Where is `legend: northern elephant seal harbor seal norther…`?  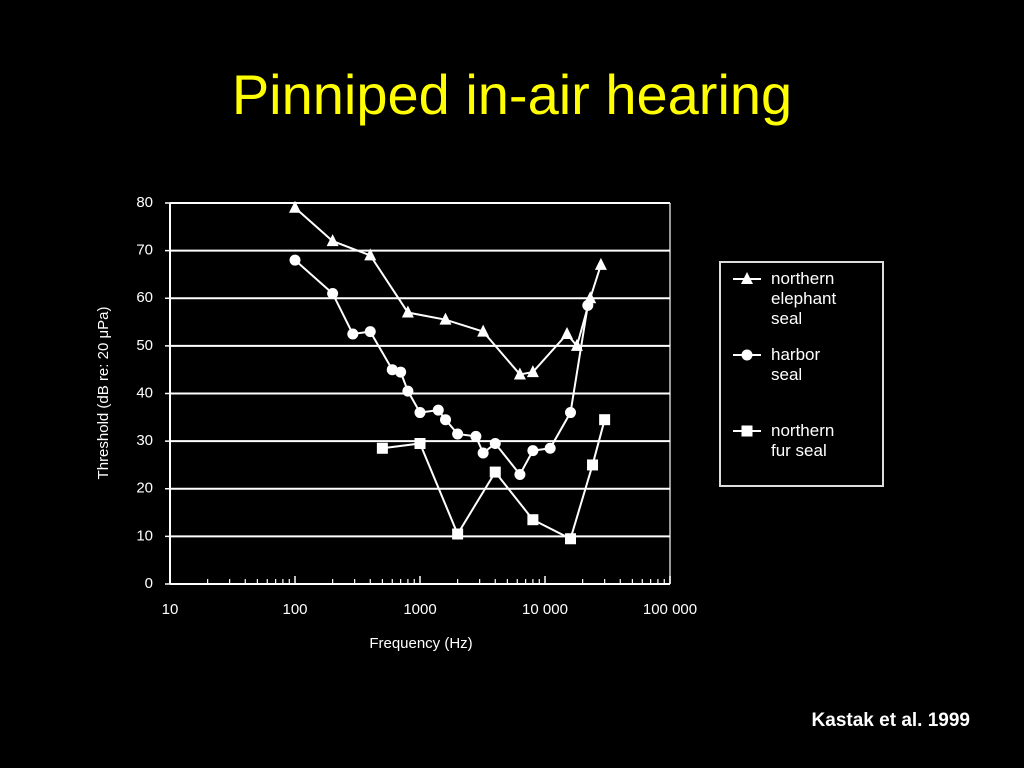
legend: northern elephant seal harbor seal norther… is located at coordinates (801, 374).